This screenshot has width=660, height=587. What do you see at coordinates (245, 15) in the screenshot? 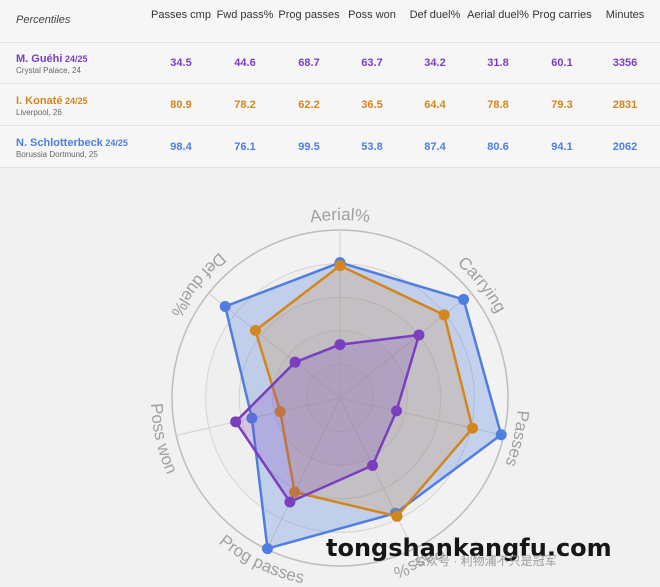
I see `column-header: Fwd pass%` at bounding box center [245, 15].